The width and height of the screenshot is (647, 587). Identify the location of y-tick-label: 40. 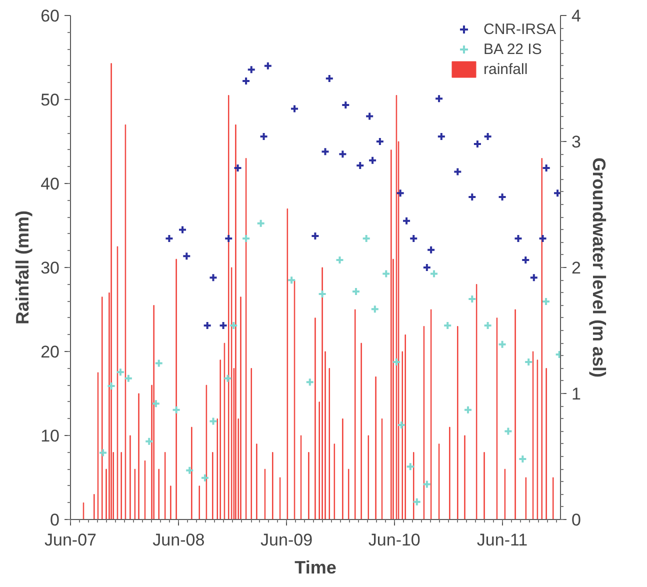
(50, 184).